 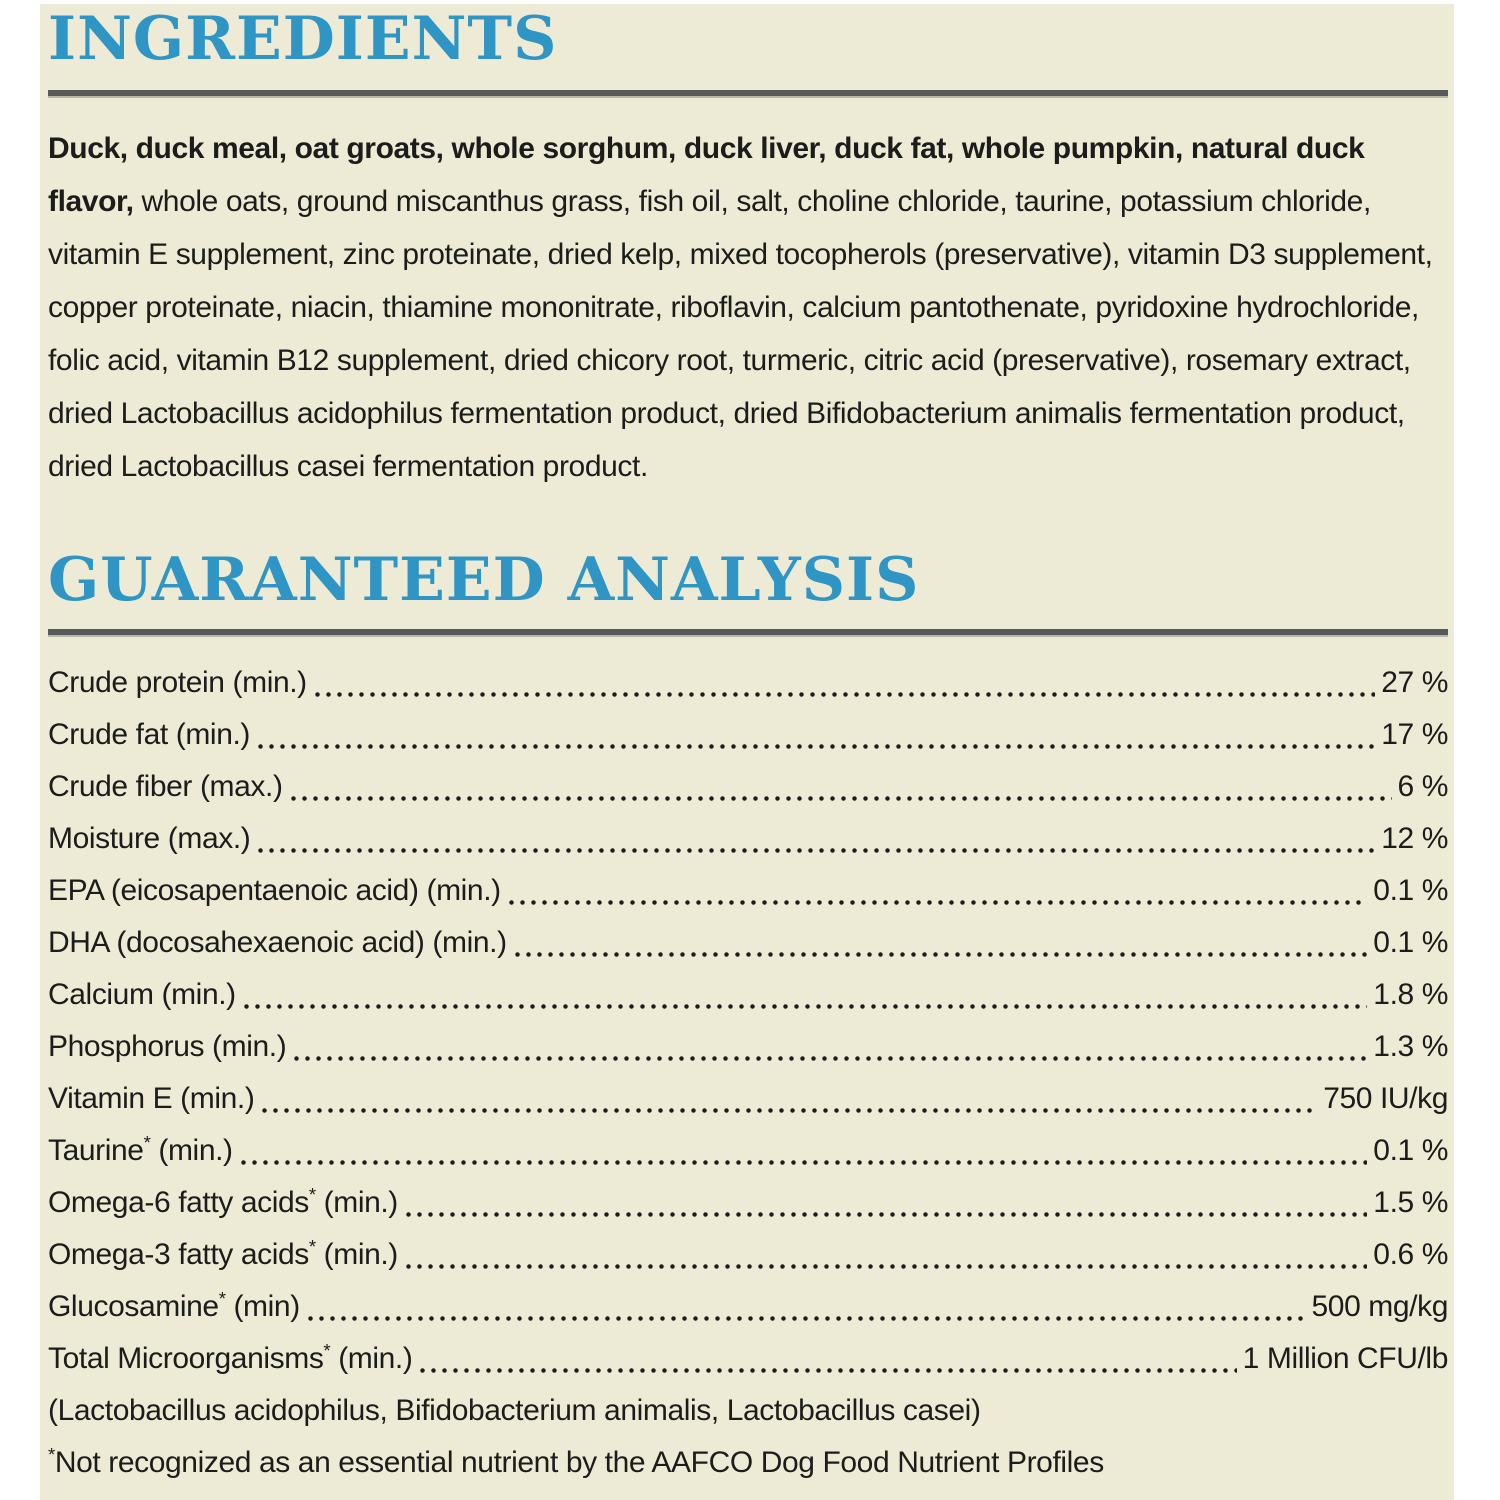 I want to click on analysis-label: Total Microorganisms* (min.), so click(x=230, y=1357).